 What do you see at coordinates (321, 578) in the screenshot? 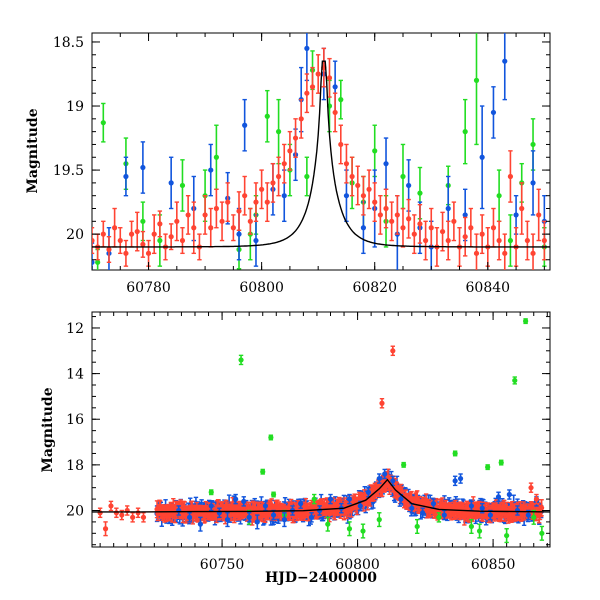
I see `bottom-x-axis-label: HJD−2400000` at bounding box center [321, 578].